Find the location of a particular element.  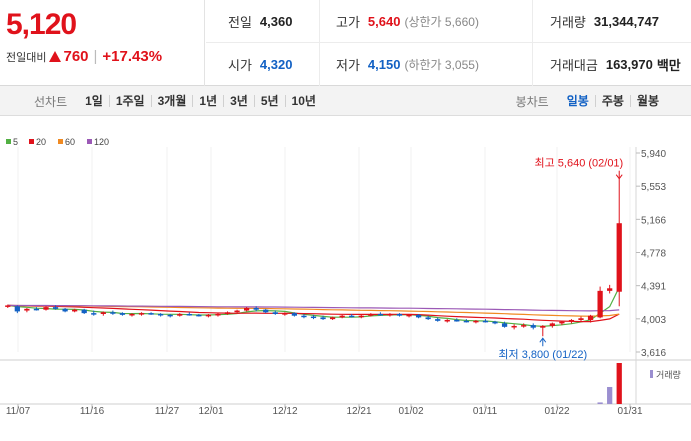

x-tick-label: 11/07 is located at coordinates (18, 411).